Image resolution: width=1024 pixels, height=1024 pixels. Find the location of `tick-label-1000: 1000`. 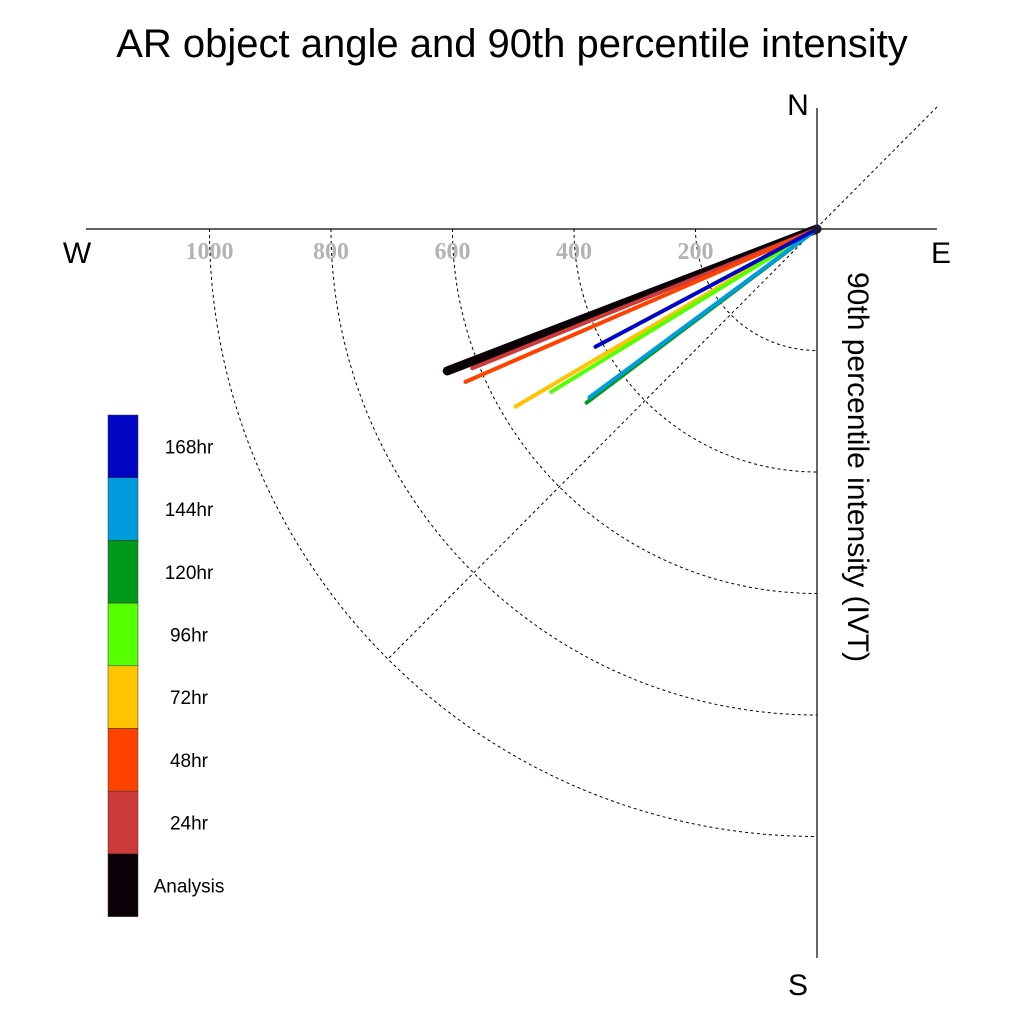

tick-label-1000: 1000 is located at coordinates (210, 252).